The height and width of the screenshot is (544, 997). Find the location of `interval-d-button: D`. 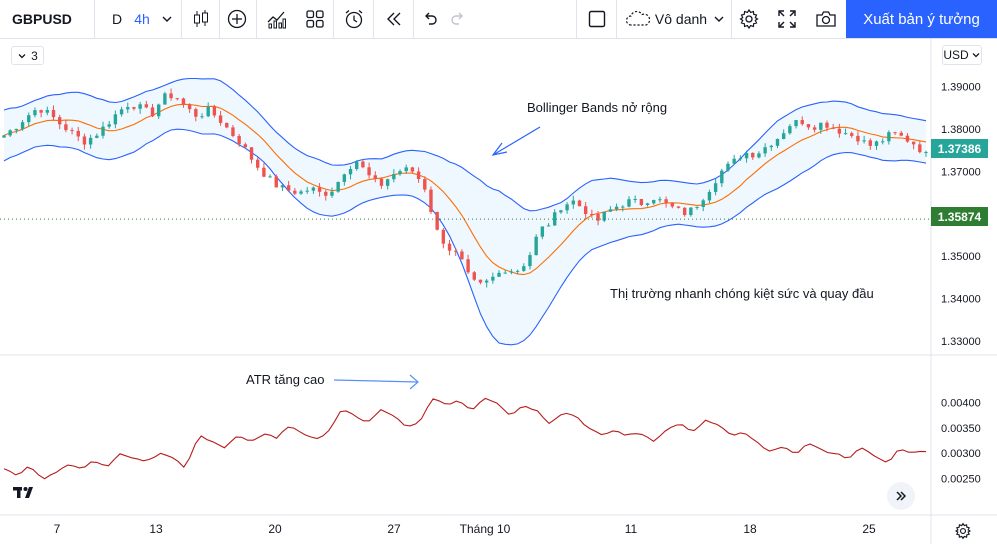

interval-d-button: D is located at coordinates (117, 19).